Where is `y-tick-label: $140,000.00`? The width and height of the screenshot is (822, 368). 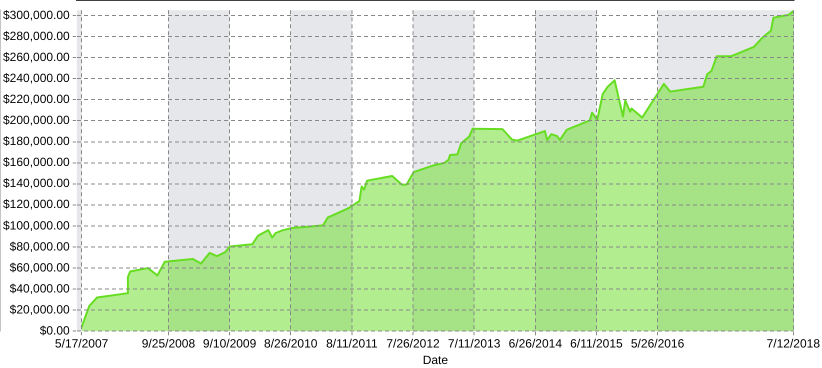
y-tick-label: $140,000.00 is located at coordinates (36, 183).